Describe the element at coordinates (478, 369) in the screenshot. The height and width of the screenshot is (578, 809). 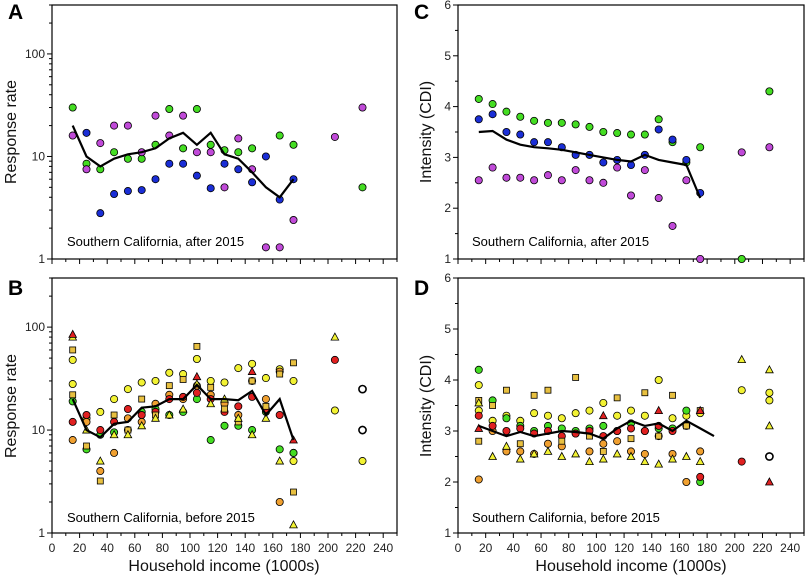
I see `point-d-green` at that location.